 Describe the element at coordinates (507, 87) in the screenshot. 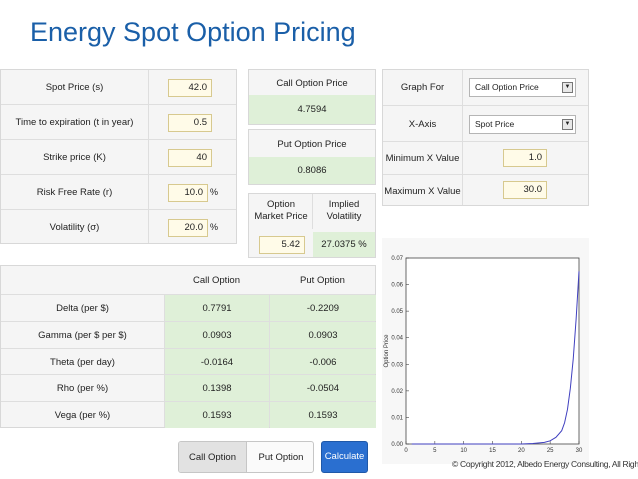

I see `graph-for-value: Call Option Price` at that location.